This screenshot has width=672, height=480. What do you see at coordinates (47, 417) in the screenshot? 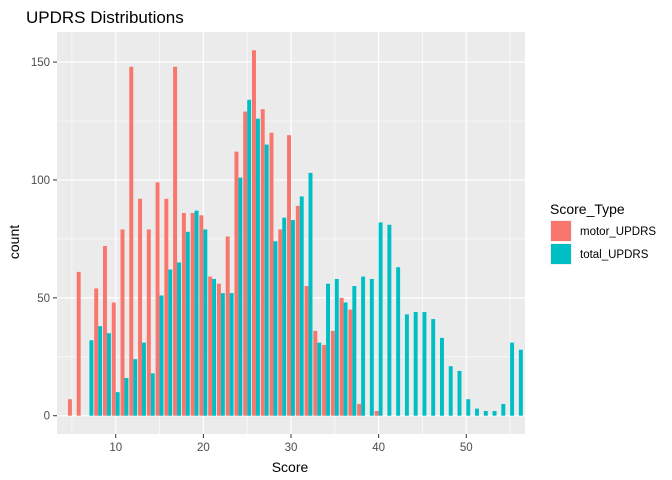
I see `y-tick-label: 0` at bounding box center [47, 417].